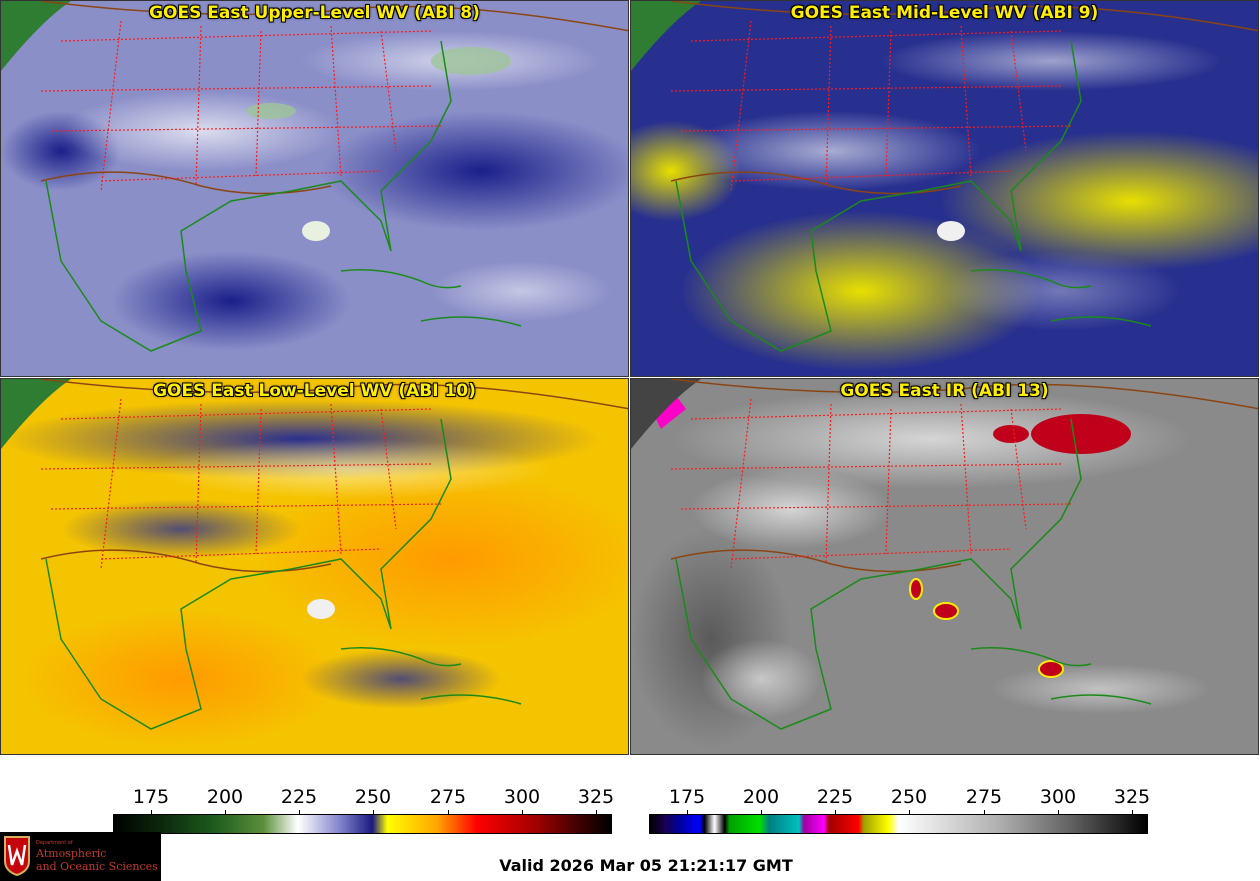 The width and height of the screenshot is (1260, 881). Describe the element at coordinates (314, 13) in the screenshot. I see `panel-title: GOES East Upper-Level WV (ABI 8)` at that location.